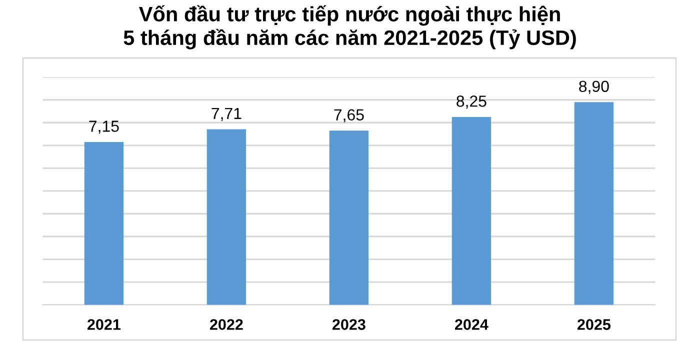 This screenshot has width=700, height=352. Describe the element at coordinates (349, 324) in the screenshot. I see `x-tick-label: 2023` at that location.